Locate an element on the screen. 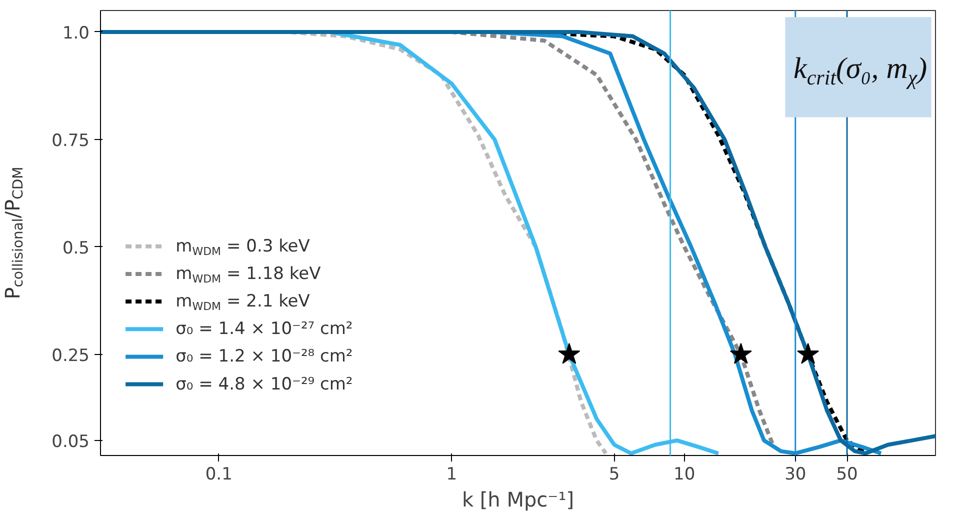  legend-label: σ₀ = 1.2 × 10⁻²⁸ cm² is located at coordinates (264, 356).